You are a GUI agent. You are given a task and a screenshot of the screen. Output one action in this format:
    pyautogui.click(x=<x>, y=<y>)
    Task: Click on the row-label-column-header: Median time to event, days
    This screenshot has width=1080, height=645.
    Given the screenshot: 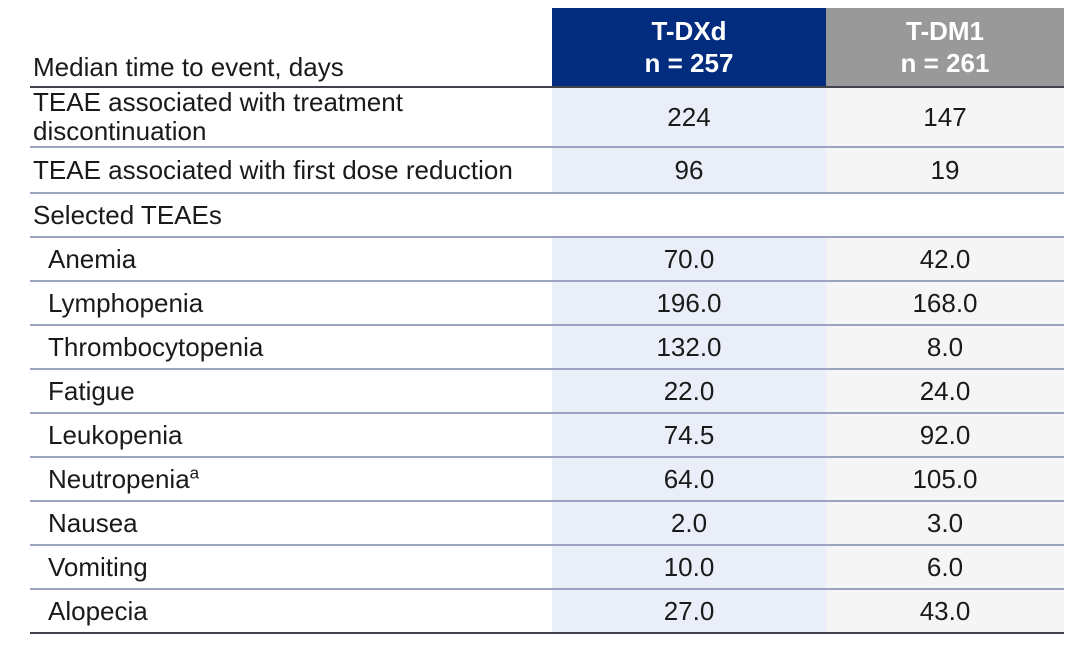 What is the action you would take?
    pyautogui.click(x=291, y=47)
    